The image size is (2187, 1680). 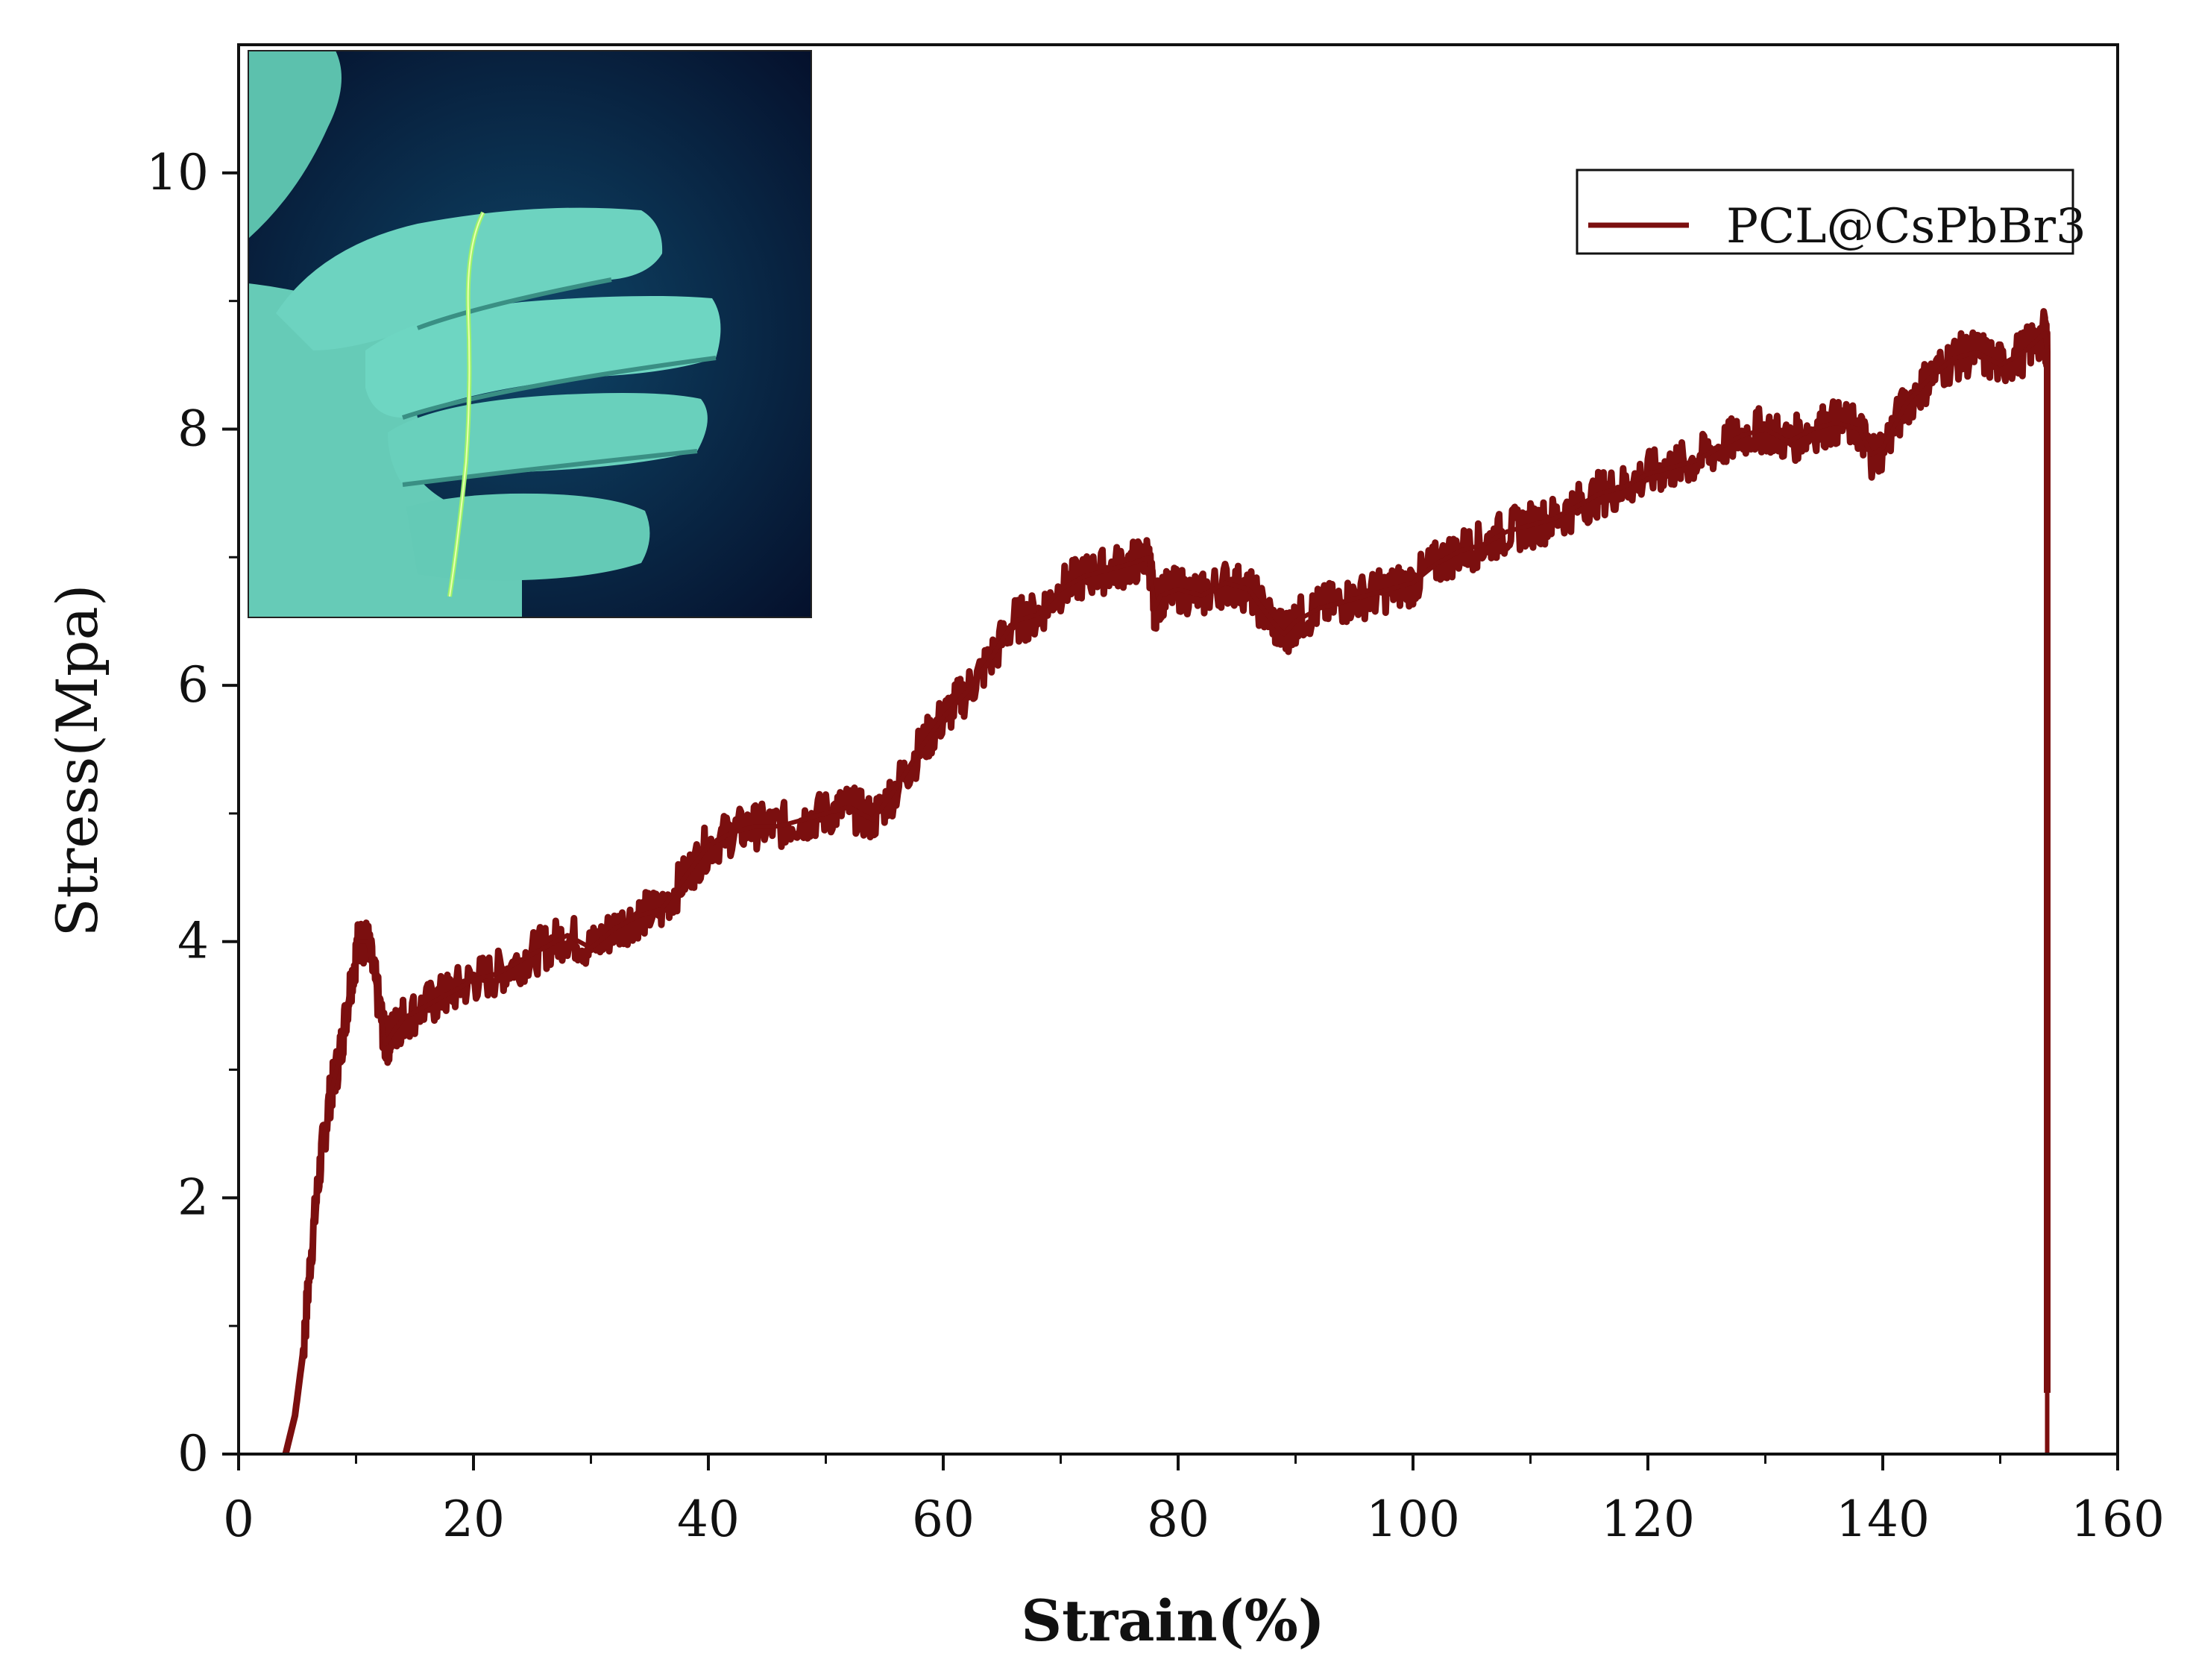 I want to click on legend-box, so click(x=1825, y=212).